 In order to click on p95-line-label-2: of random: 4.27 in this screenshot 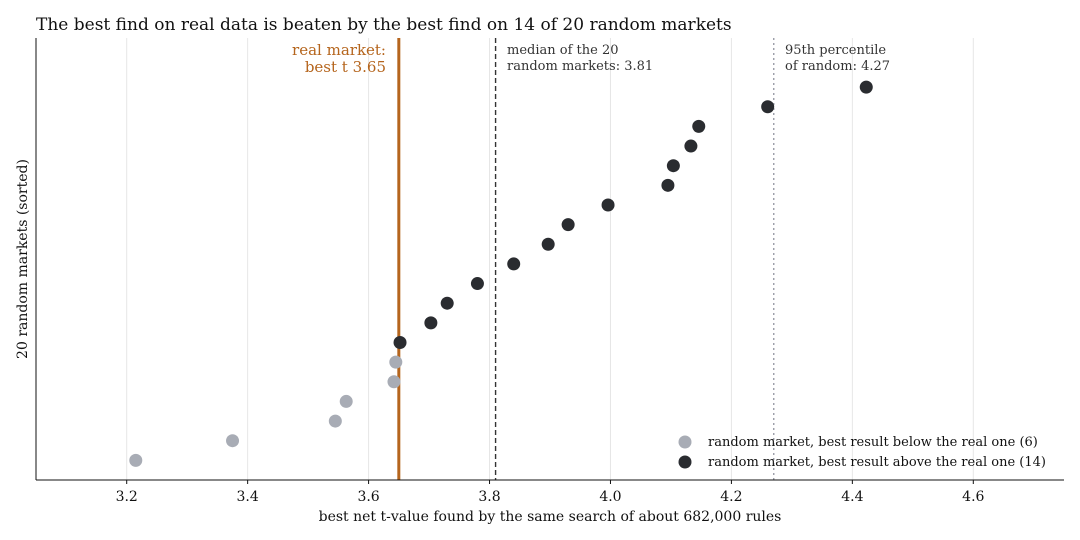, I will do `click(837, 66)`.